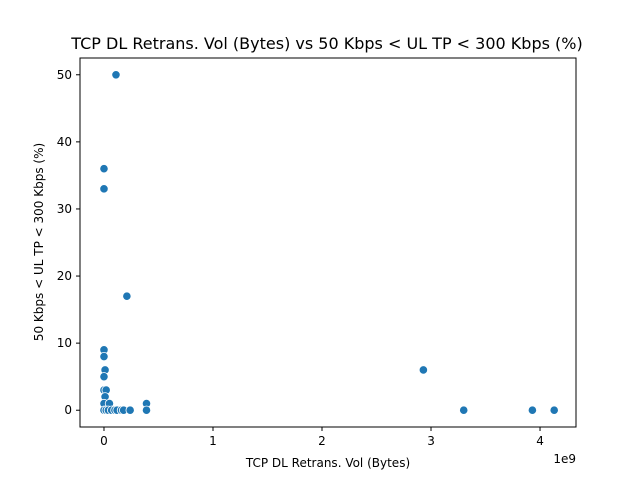 Image resolution: width=640 pixels, height=480 pixels. I want to click on x-tick-label: 1, so click(213, 441).